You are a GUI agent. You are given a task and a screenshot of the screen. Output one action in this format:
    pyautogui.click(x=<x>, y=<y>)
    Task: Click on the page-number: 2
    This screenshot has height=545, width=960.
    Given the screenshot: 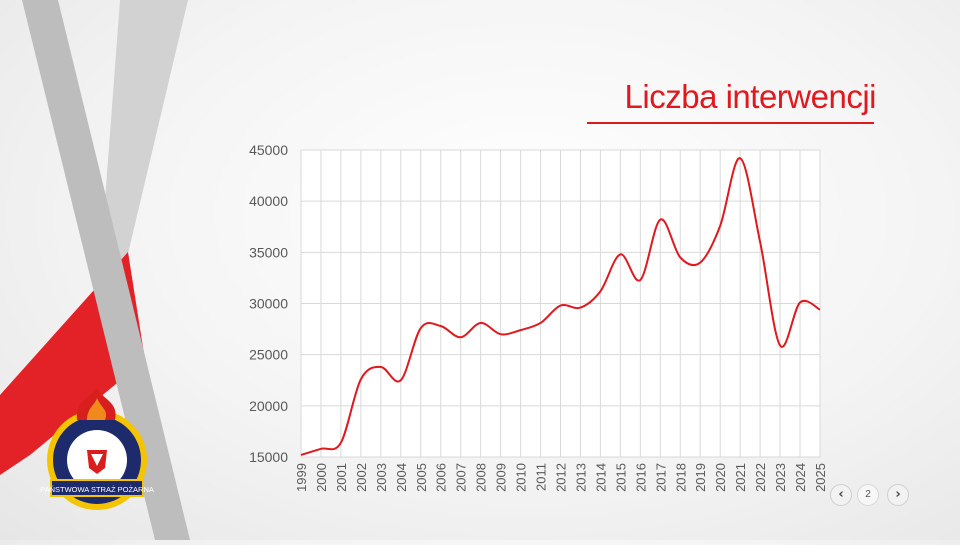 What is the action you would take?
    pyautogui.click(x=868, y=495)
    